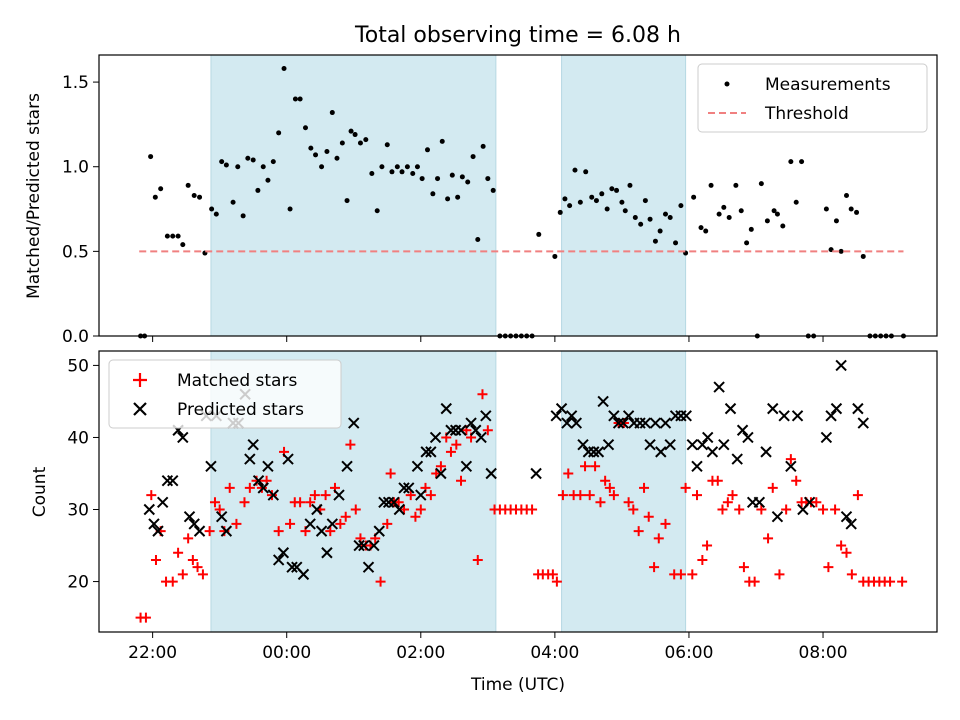 The image size is (960, 720). I want to click on top-panel-legend: Measurements Threshold, so click(812, 98).